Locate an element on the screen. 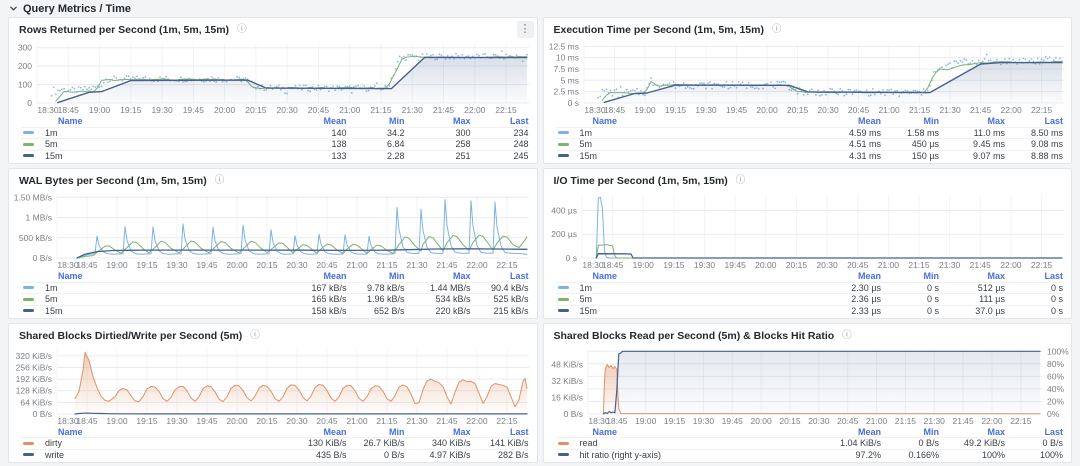  panel-header: WAL Bytes per Second (1m, 5m, 15m) ⓘ is located at coordinates (273, 180).